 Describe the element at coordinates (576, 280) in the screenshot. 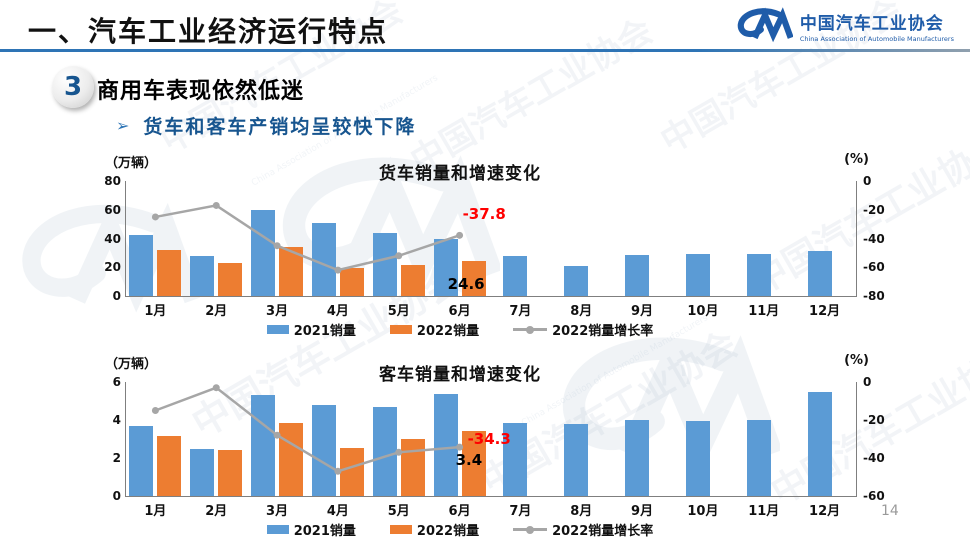

I see `bar-2021-8月` at that location.